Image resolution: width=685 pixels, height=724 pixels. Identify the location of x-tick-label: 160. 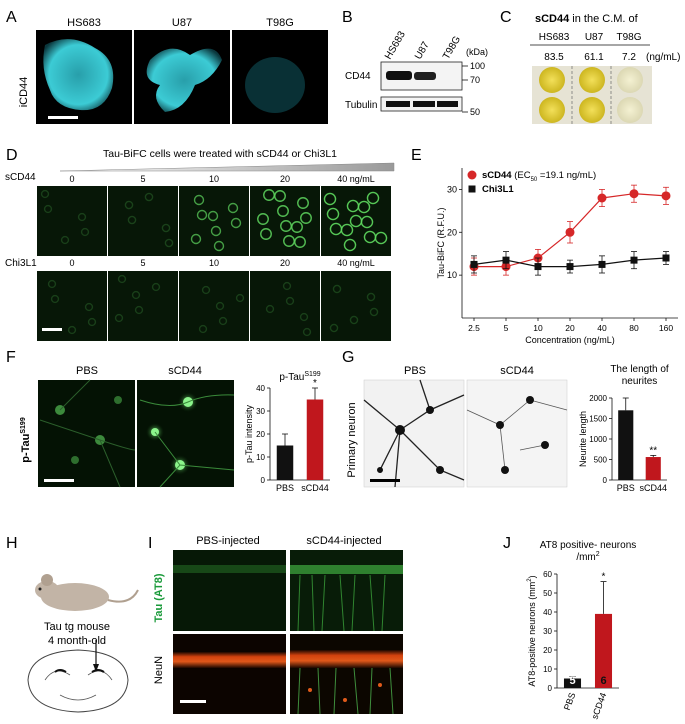
(666, 328).